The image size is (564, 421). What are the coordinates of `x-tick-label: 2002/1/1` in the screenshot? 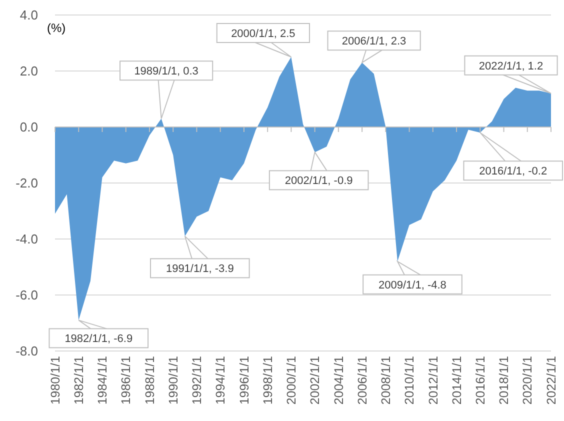 It's located at (315, 380).